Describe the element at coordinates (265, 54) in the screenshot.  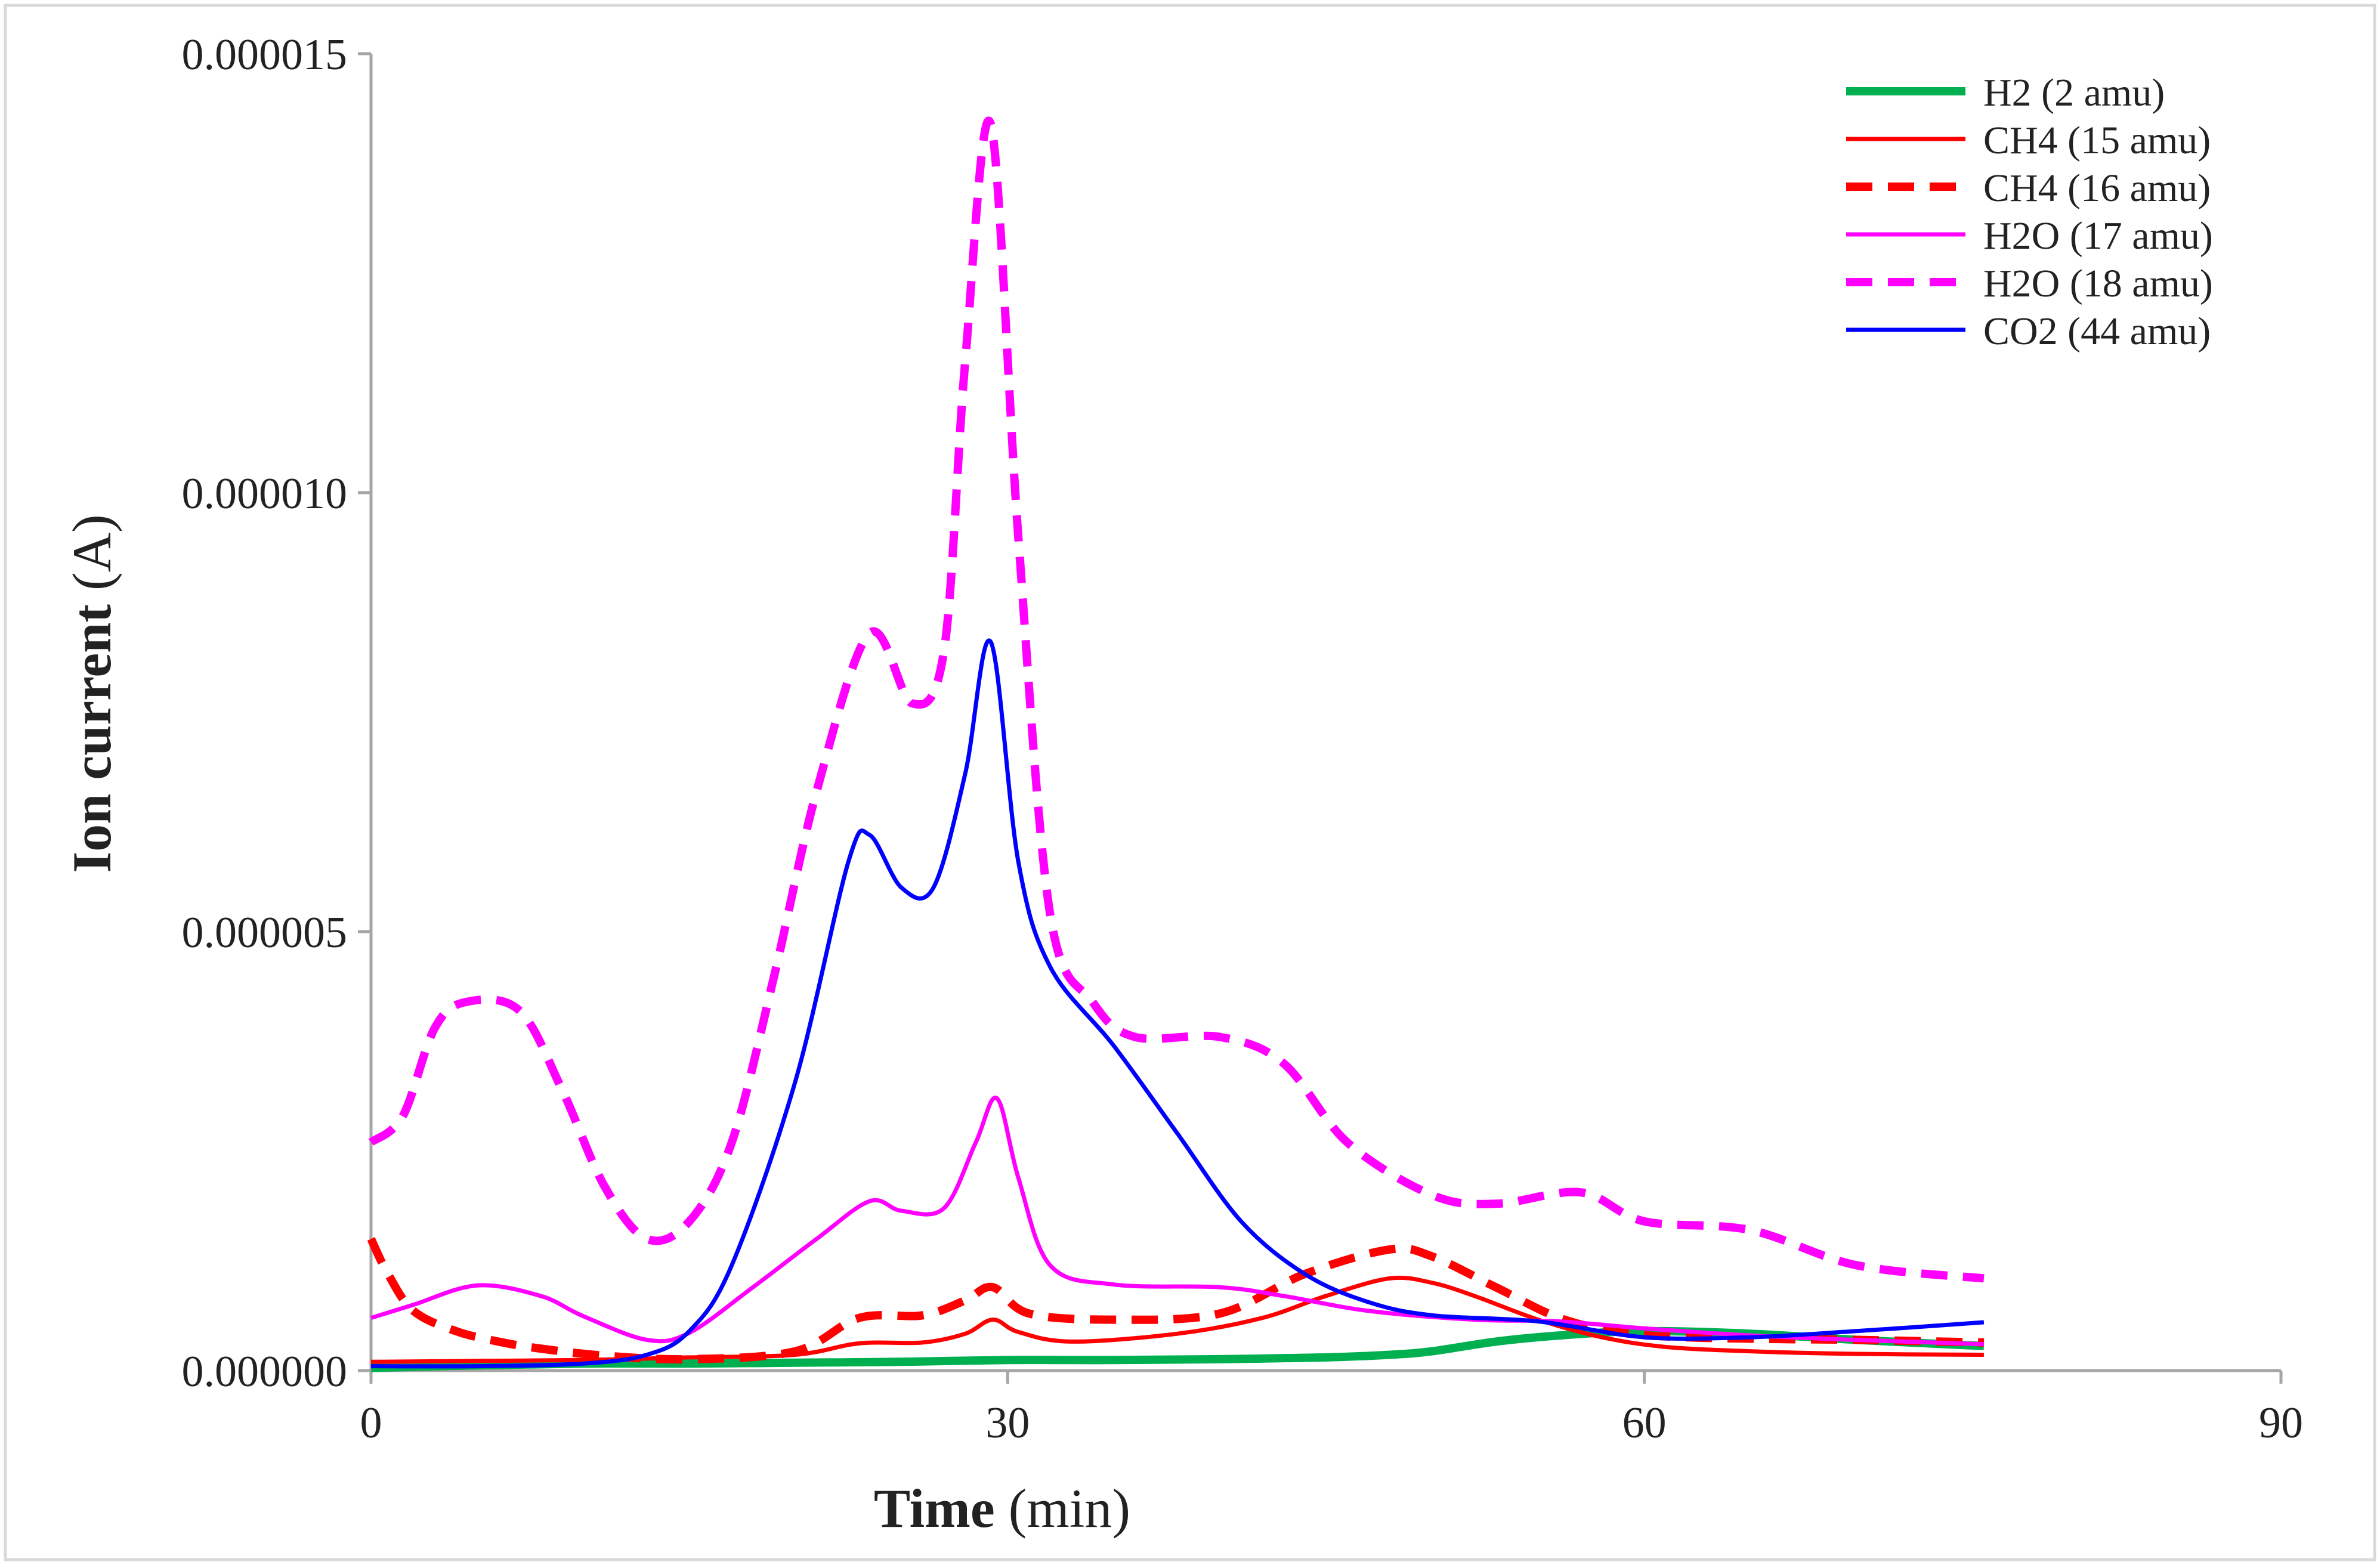
I see `y-tick-label: 0.000015` at that location.